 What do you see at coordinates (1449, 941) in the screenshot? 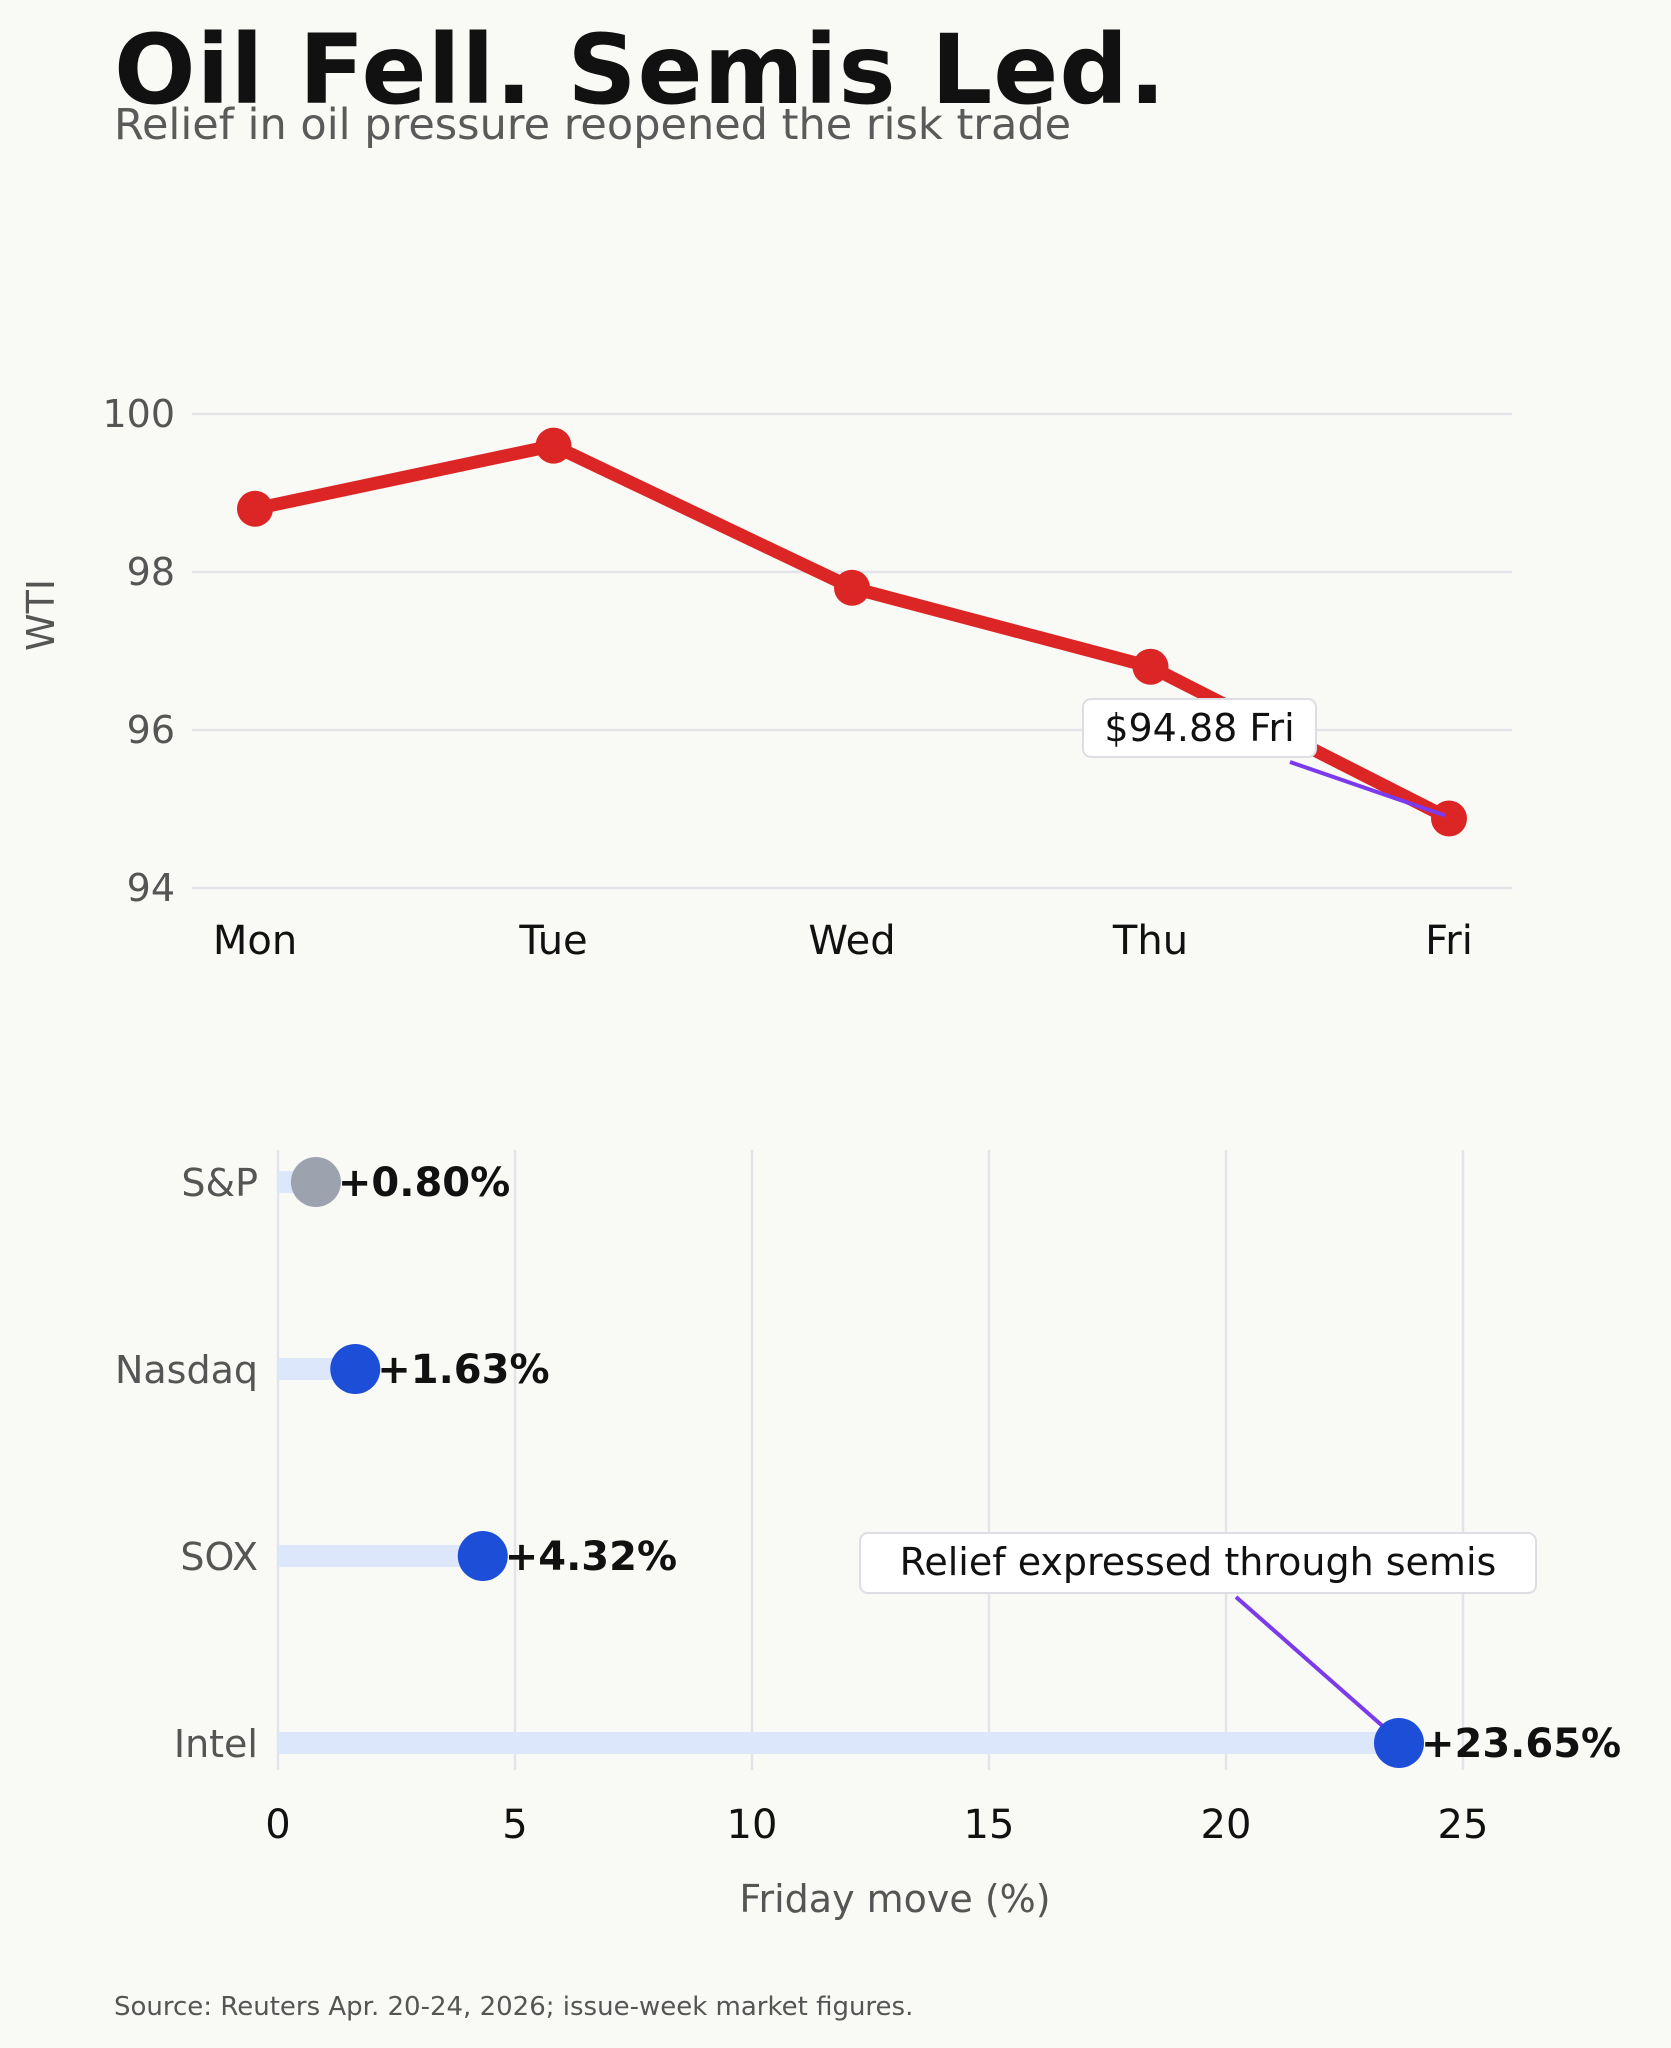
I see `wti-x-tick-fri: Fri` at bounding box center [1449, 941].